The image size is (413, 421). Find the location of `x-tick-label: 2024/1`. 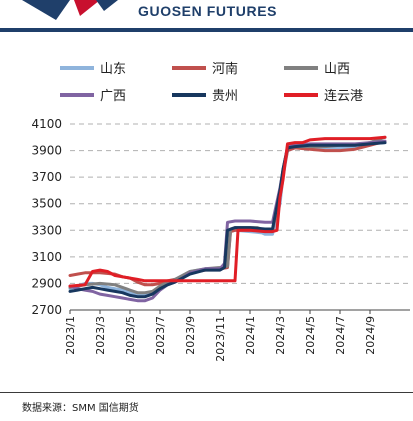

x-tick-label: 2024/1 is located at coordinates (250, 335).